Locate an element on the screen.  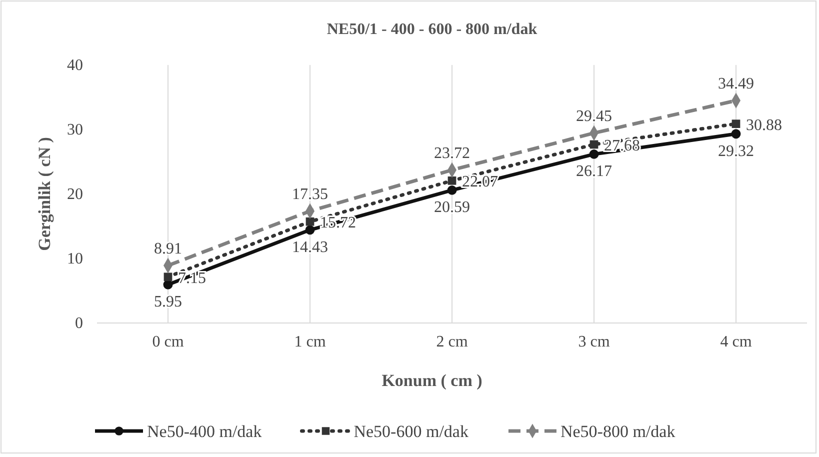
data-label: 23.72 is located at coordinates (452, 153).